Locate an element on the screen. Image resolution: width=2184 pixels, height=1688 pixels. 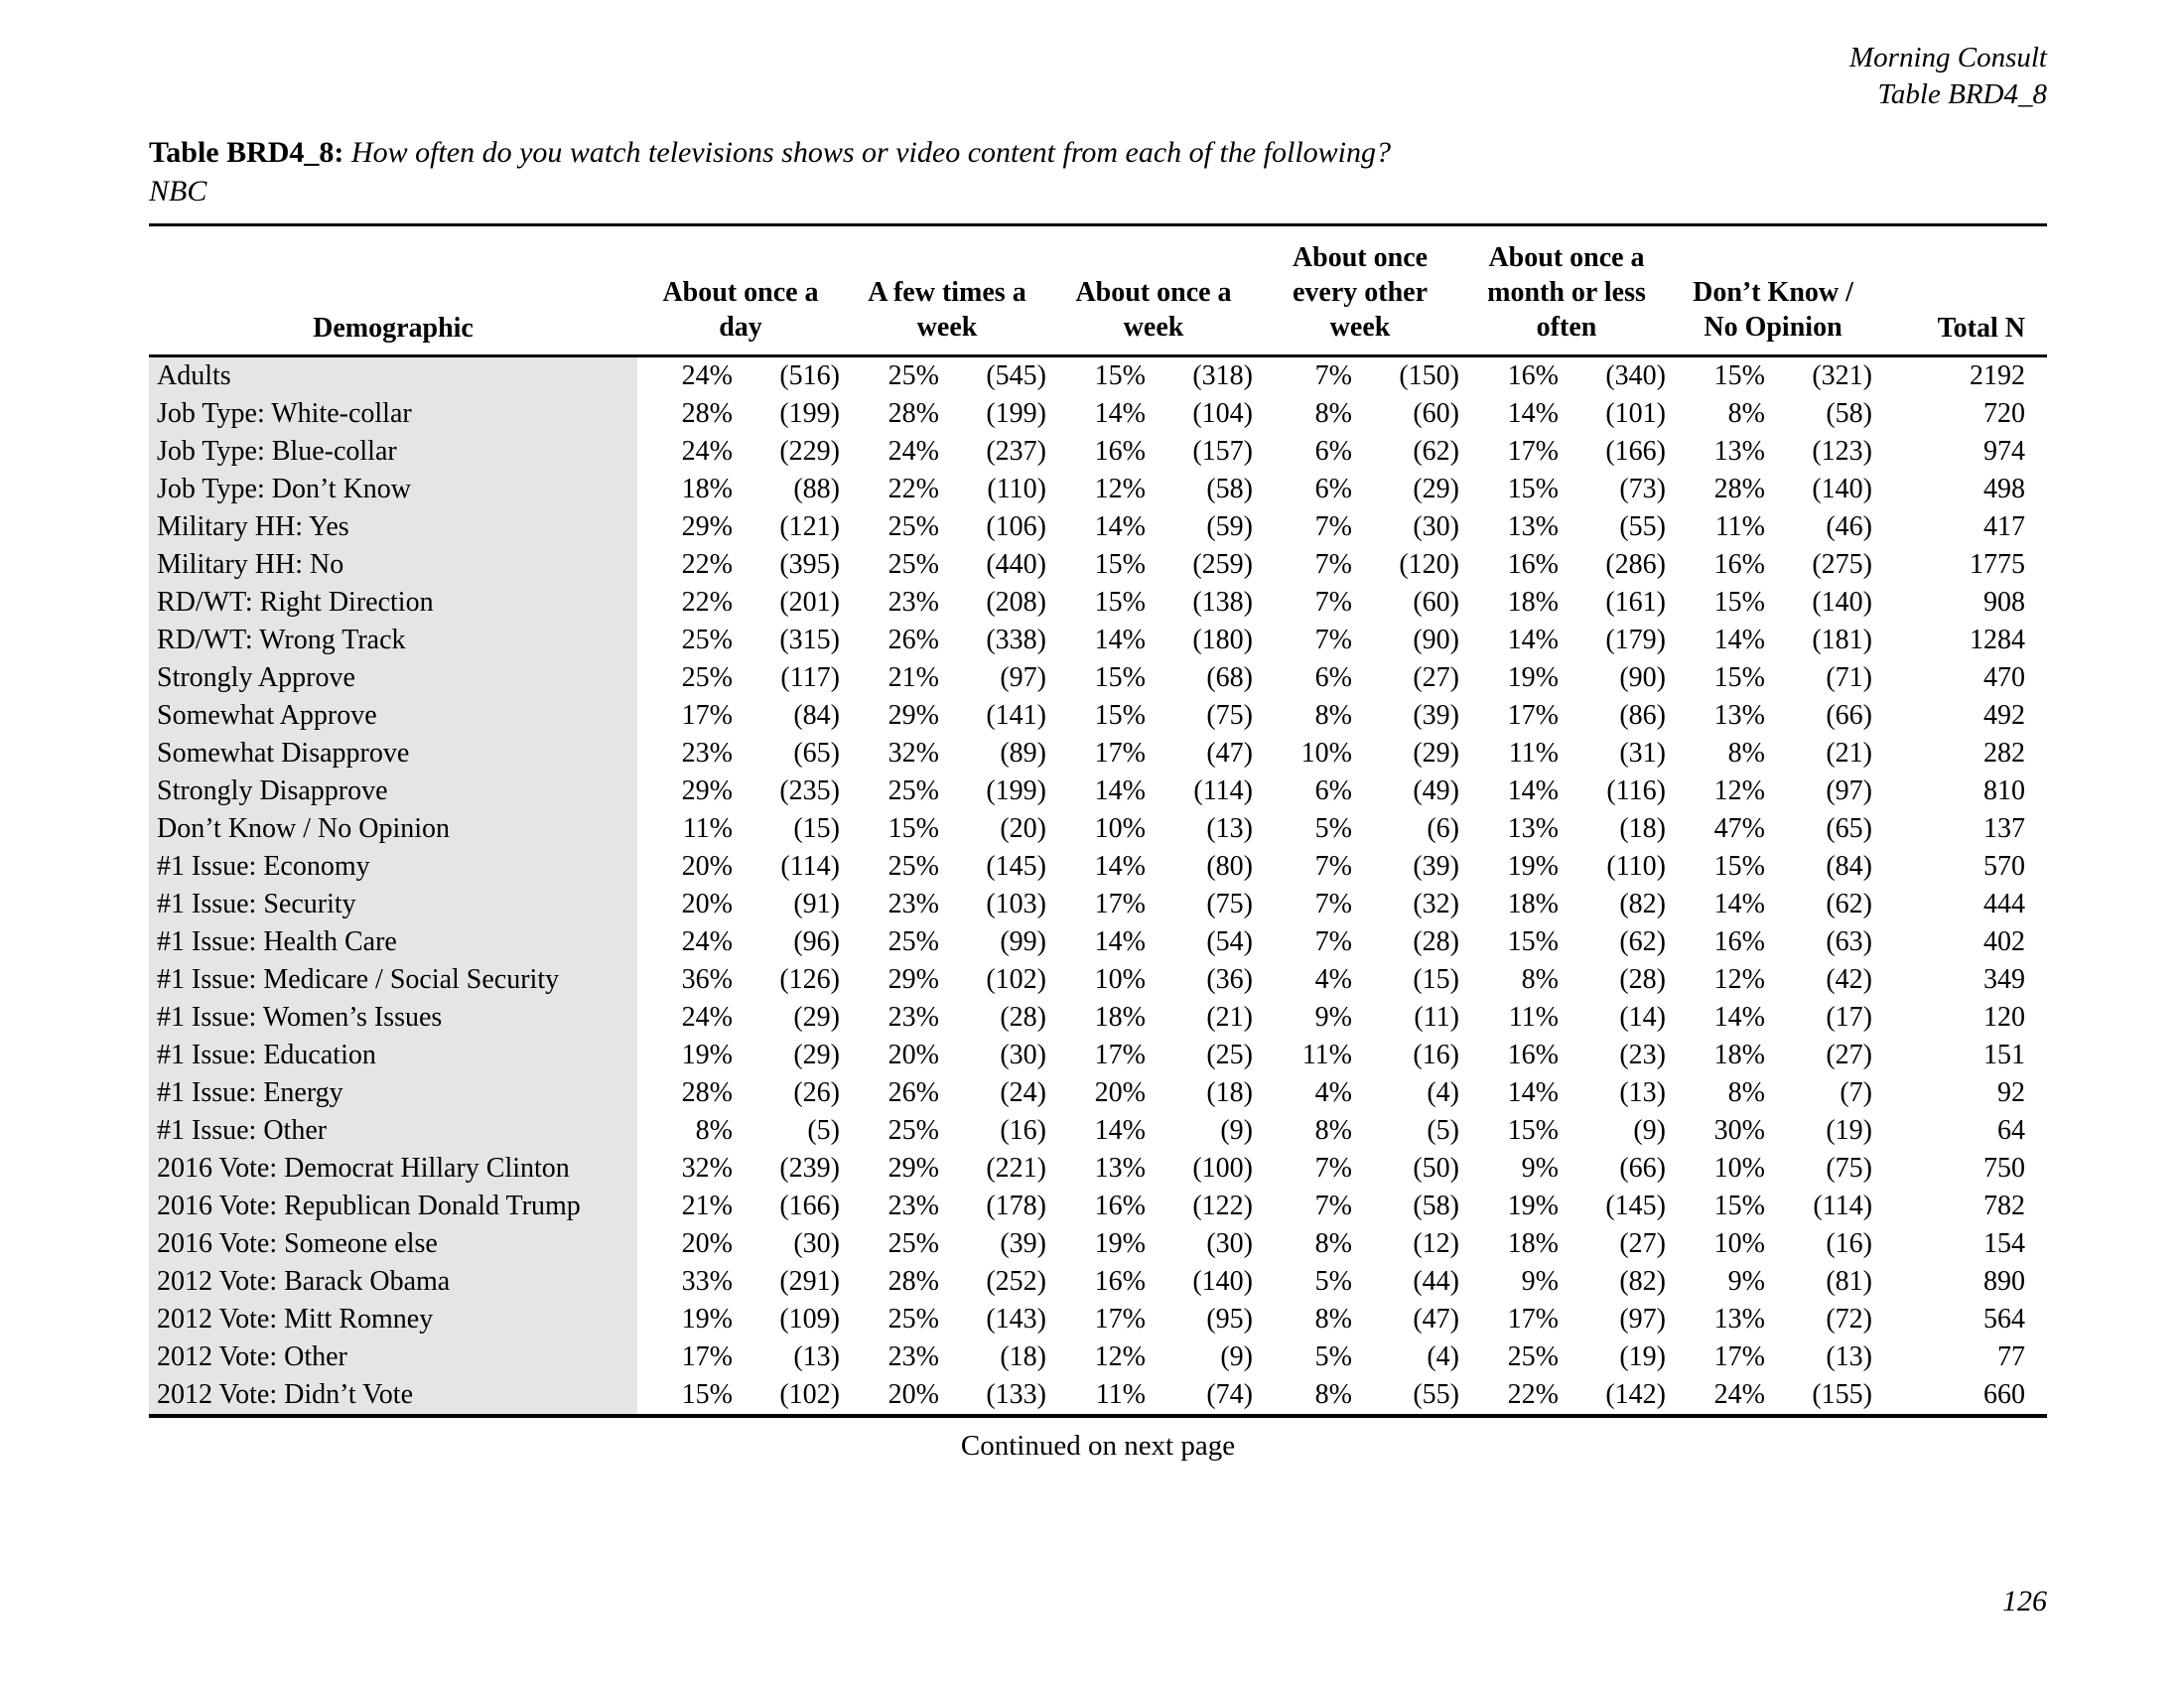
cell-every-other-week-pct: 5% is located at coordinates (1333, 828).